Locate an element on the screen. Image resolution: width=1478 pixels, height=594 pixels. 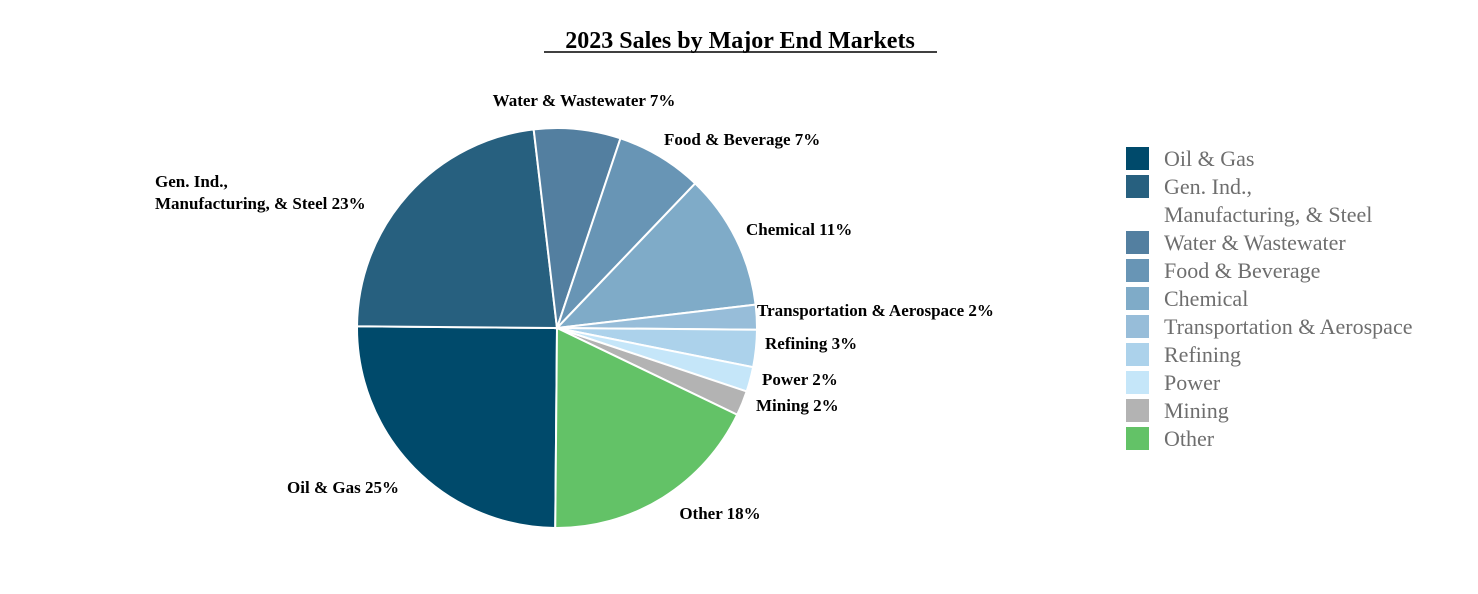
legend-label-transportation-aerospace: Transportation & Aerospace is located at coordinates (1288, 326).